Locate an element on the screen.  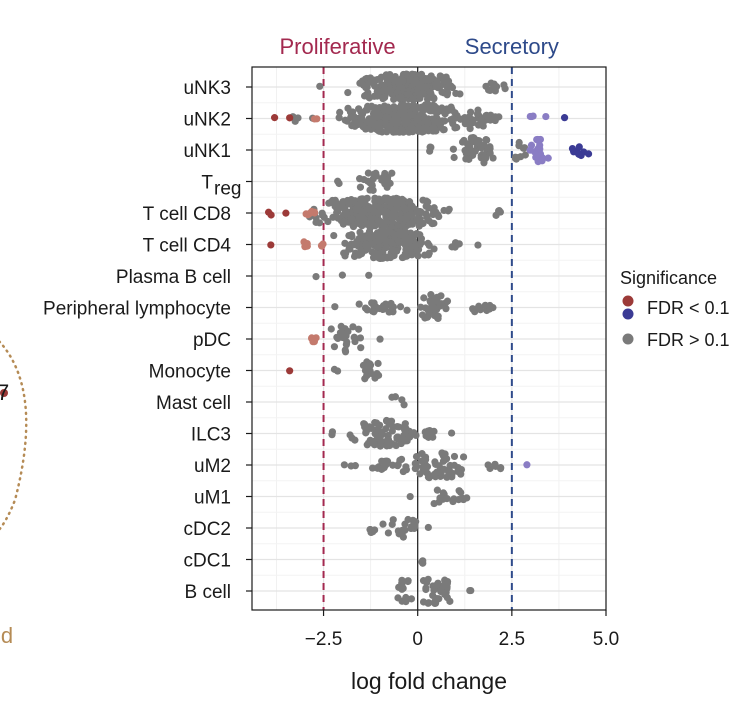
x-tick-label: −2.5 is located at coordinates (324, 639).